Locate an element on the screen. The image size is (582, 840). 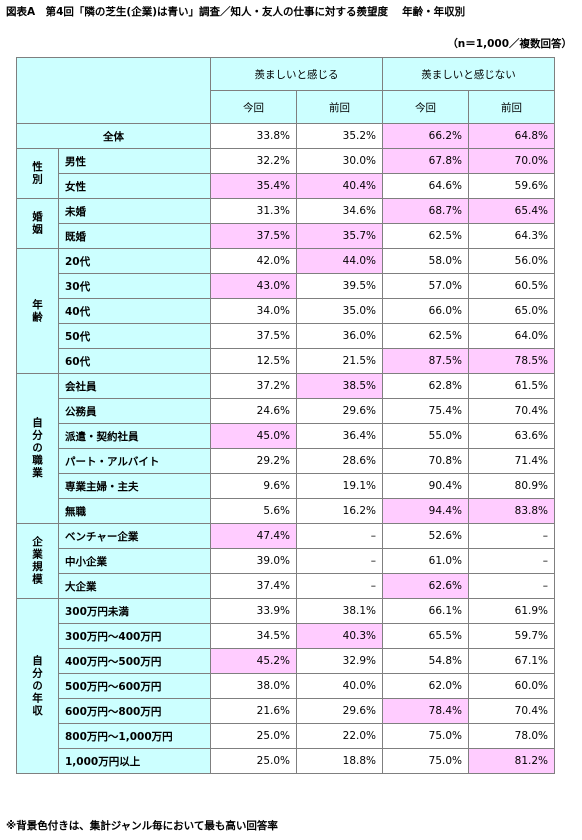
row-label: 男性 is located at coordinates (134, 161).